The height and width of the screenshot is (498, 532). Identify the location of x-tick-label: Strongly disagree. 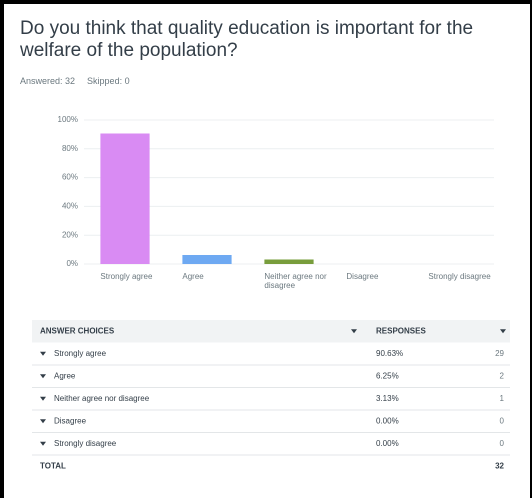
(459, 276).